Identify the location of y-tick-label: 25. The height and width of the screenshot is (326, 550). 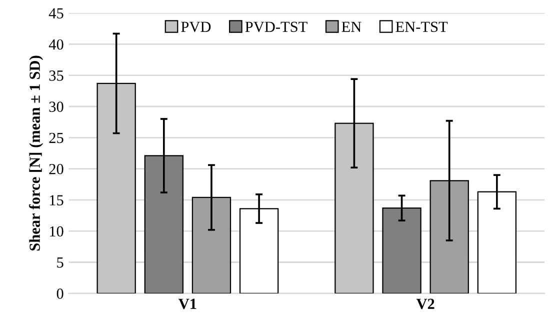
(56, 138).